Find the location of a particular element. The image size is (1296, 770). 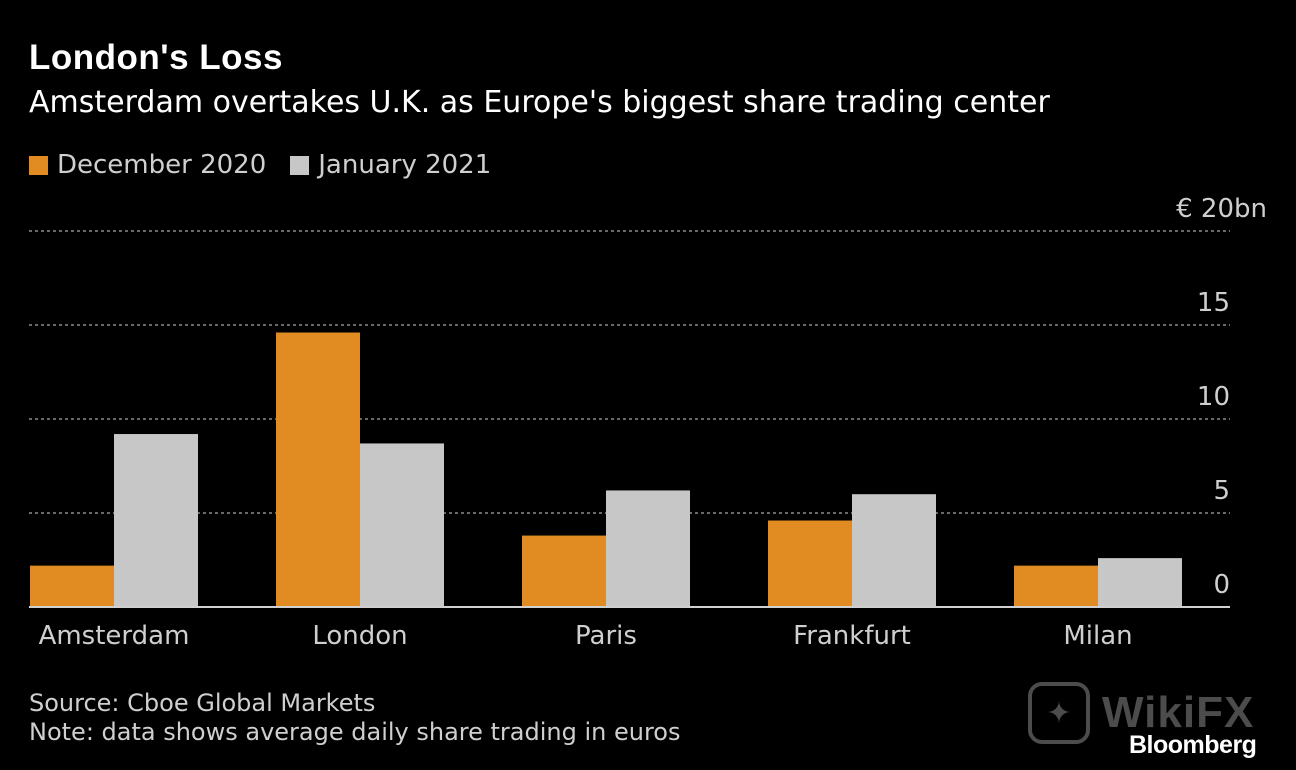

legend-label-january-2021: January 2021 is located at coordinates (405, 165).